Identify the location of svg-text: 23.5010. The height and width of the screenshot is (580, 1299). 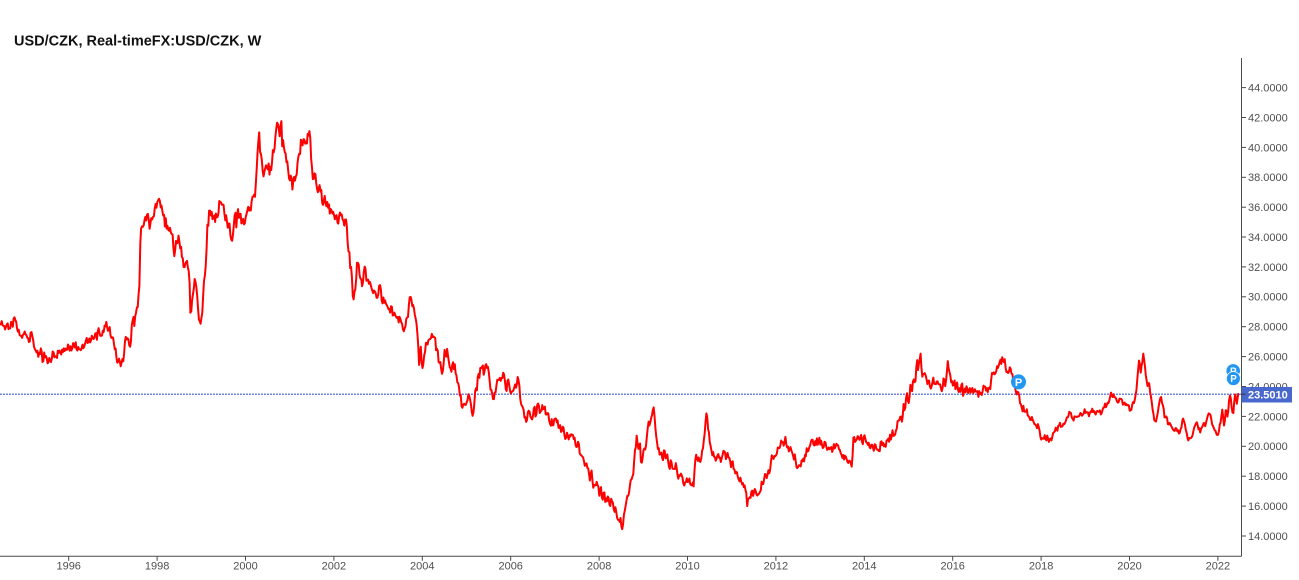
(1268, 396).